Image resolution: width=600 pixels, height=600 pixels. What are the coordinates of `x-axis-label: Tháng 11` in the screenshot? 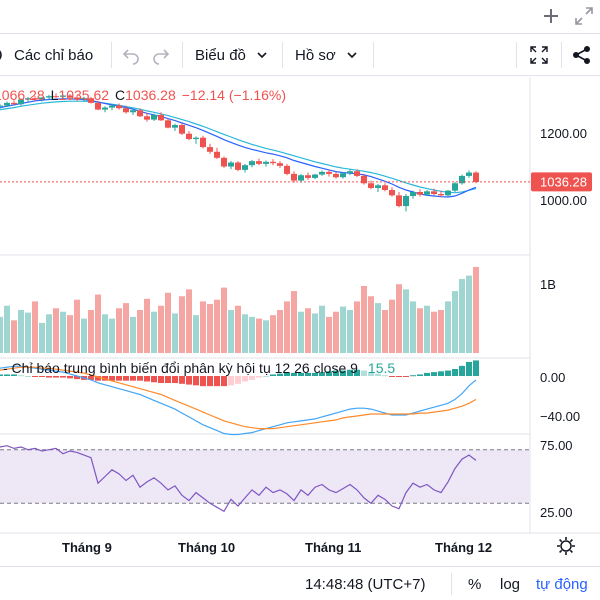 It's located at (333, 547).